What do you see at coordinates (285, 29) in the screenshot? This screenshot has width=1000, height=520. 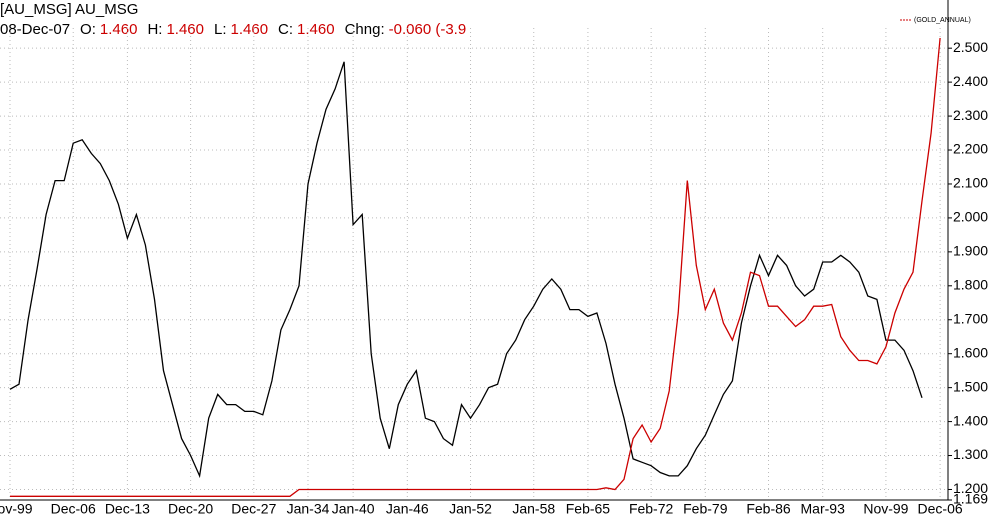 I see `field-label: C:` at bounding box center [285, 29].